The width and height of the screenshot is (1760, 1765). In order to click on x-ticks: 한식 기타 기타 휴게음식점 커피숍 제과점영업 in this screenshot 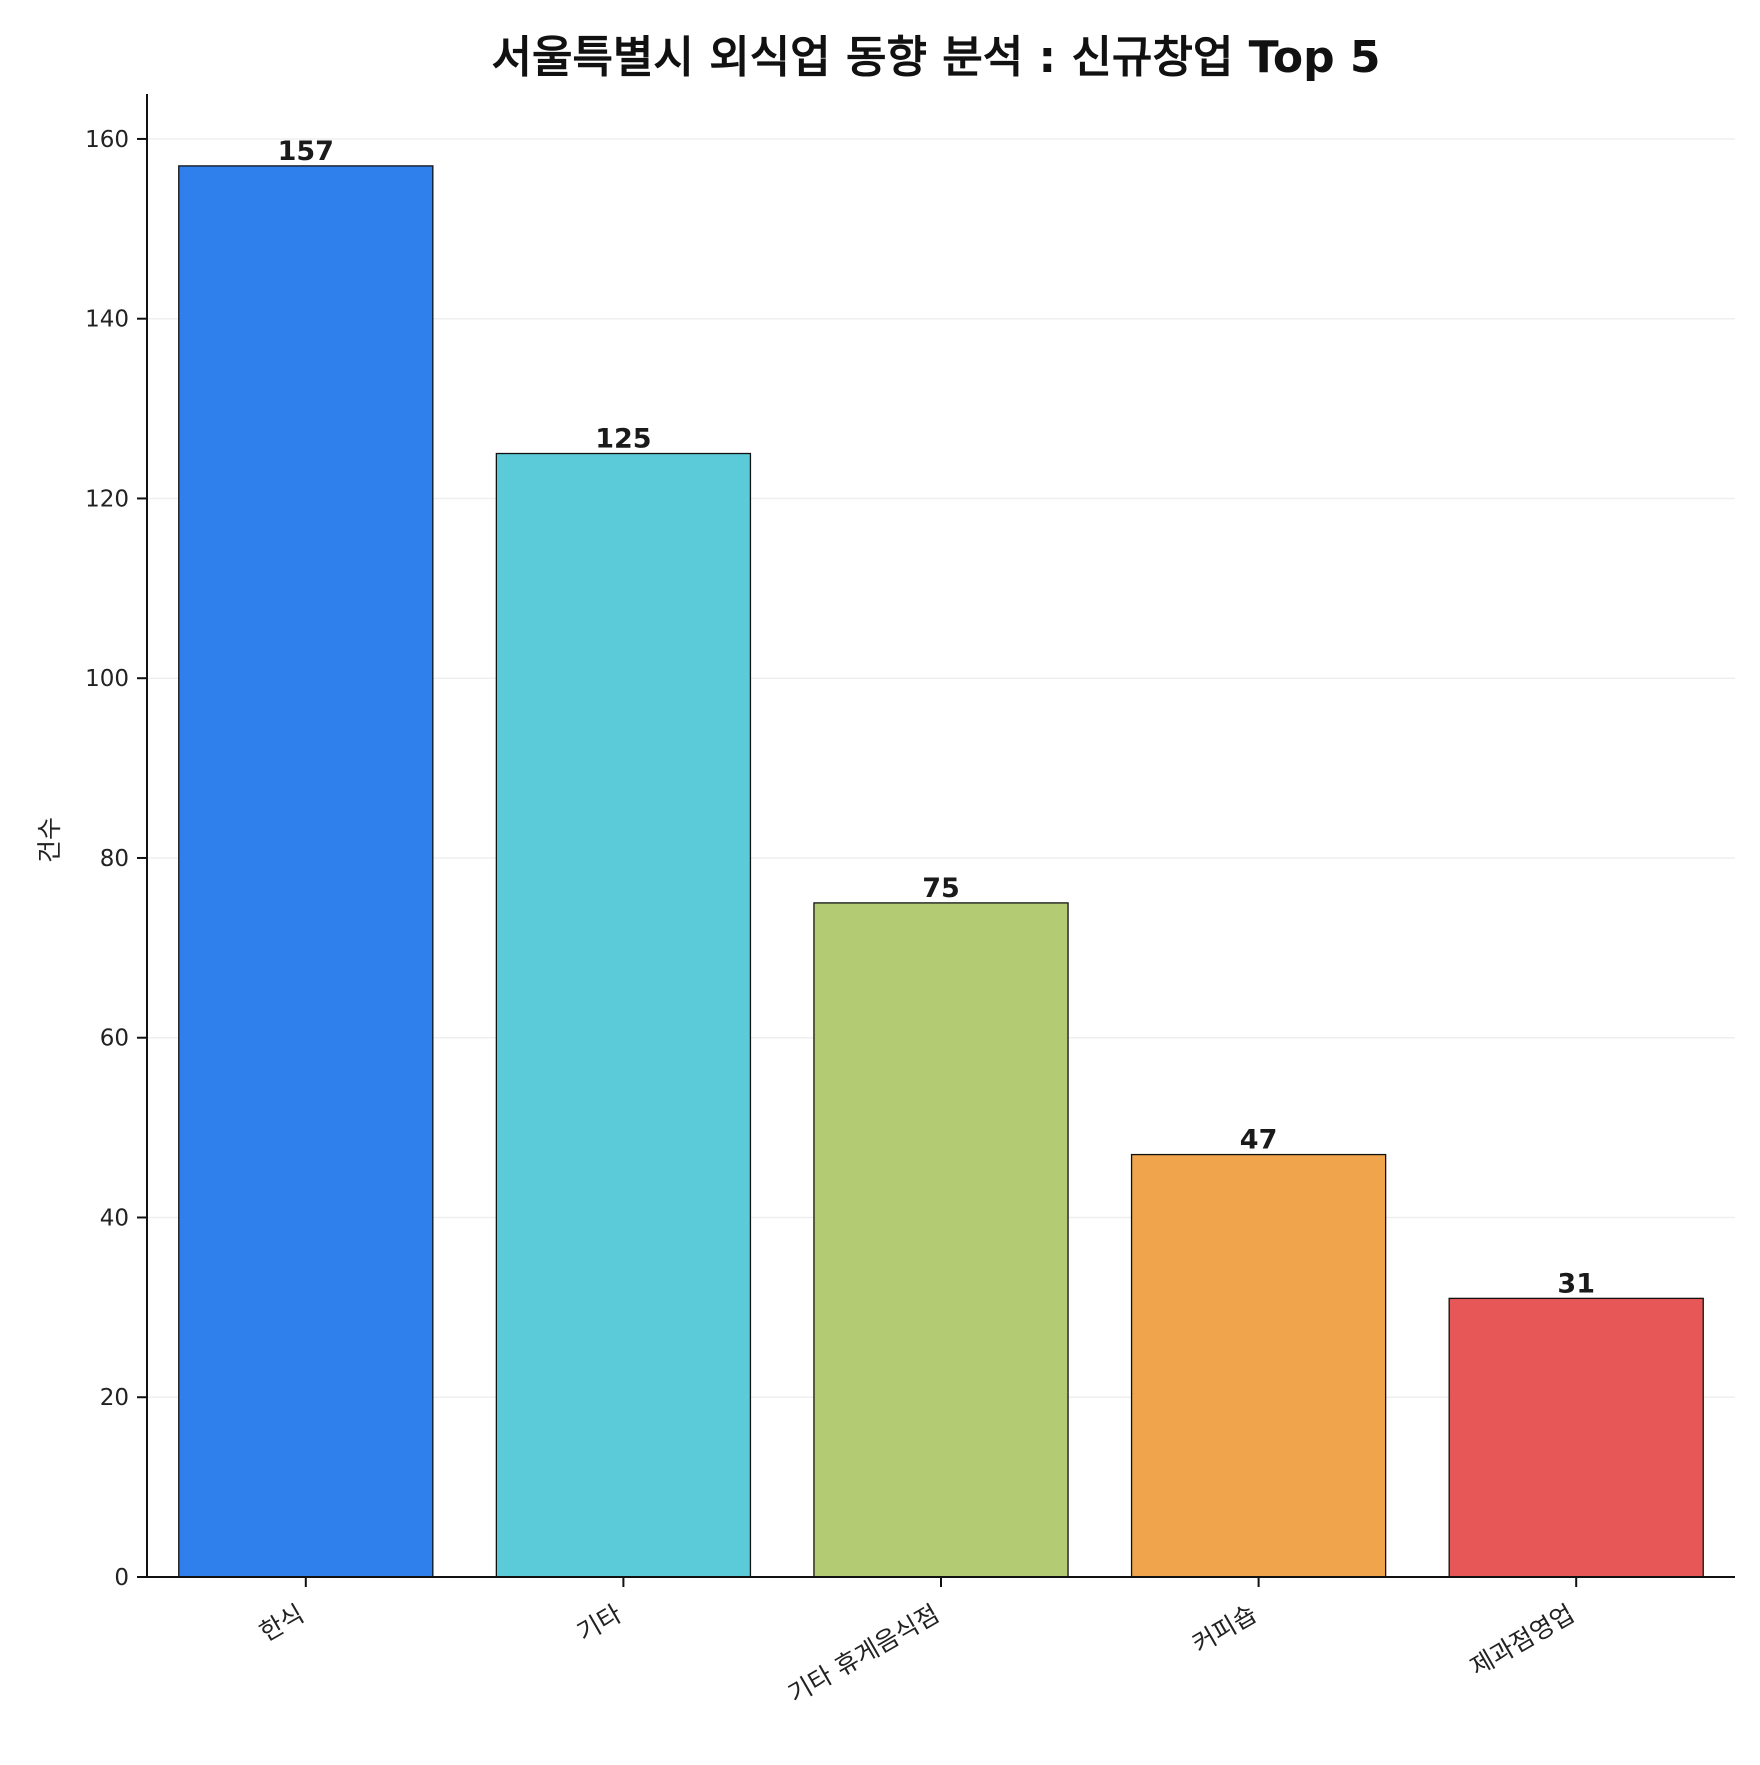, I will do `click(916, 1643)`.